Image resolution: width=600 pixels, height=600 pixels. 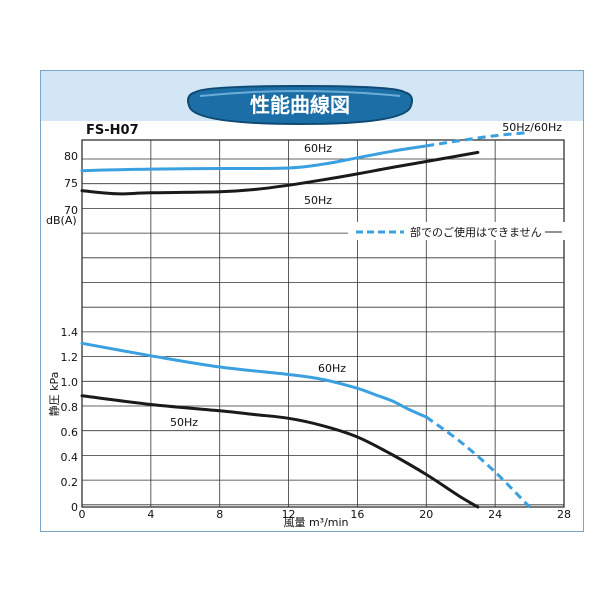 I want to click on annotation-noise-50hz: 50Hz, so click(x=318, y=200).